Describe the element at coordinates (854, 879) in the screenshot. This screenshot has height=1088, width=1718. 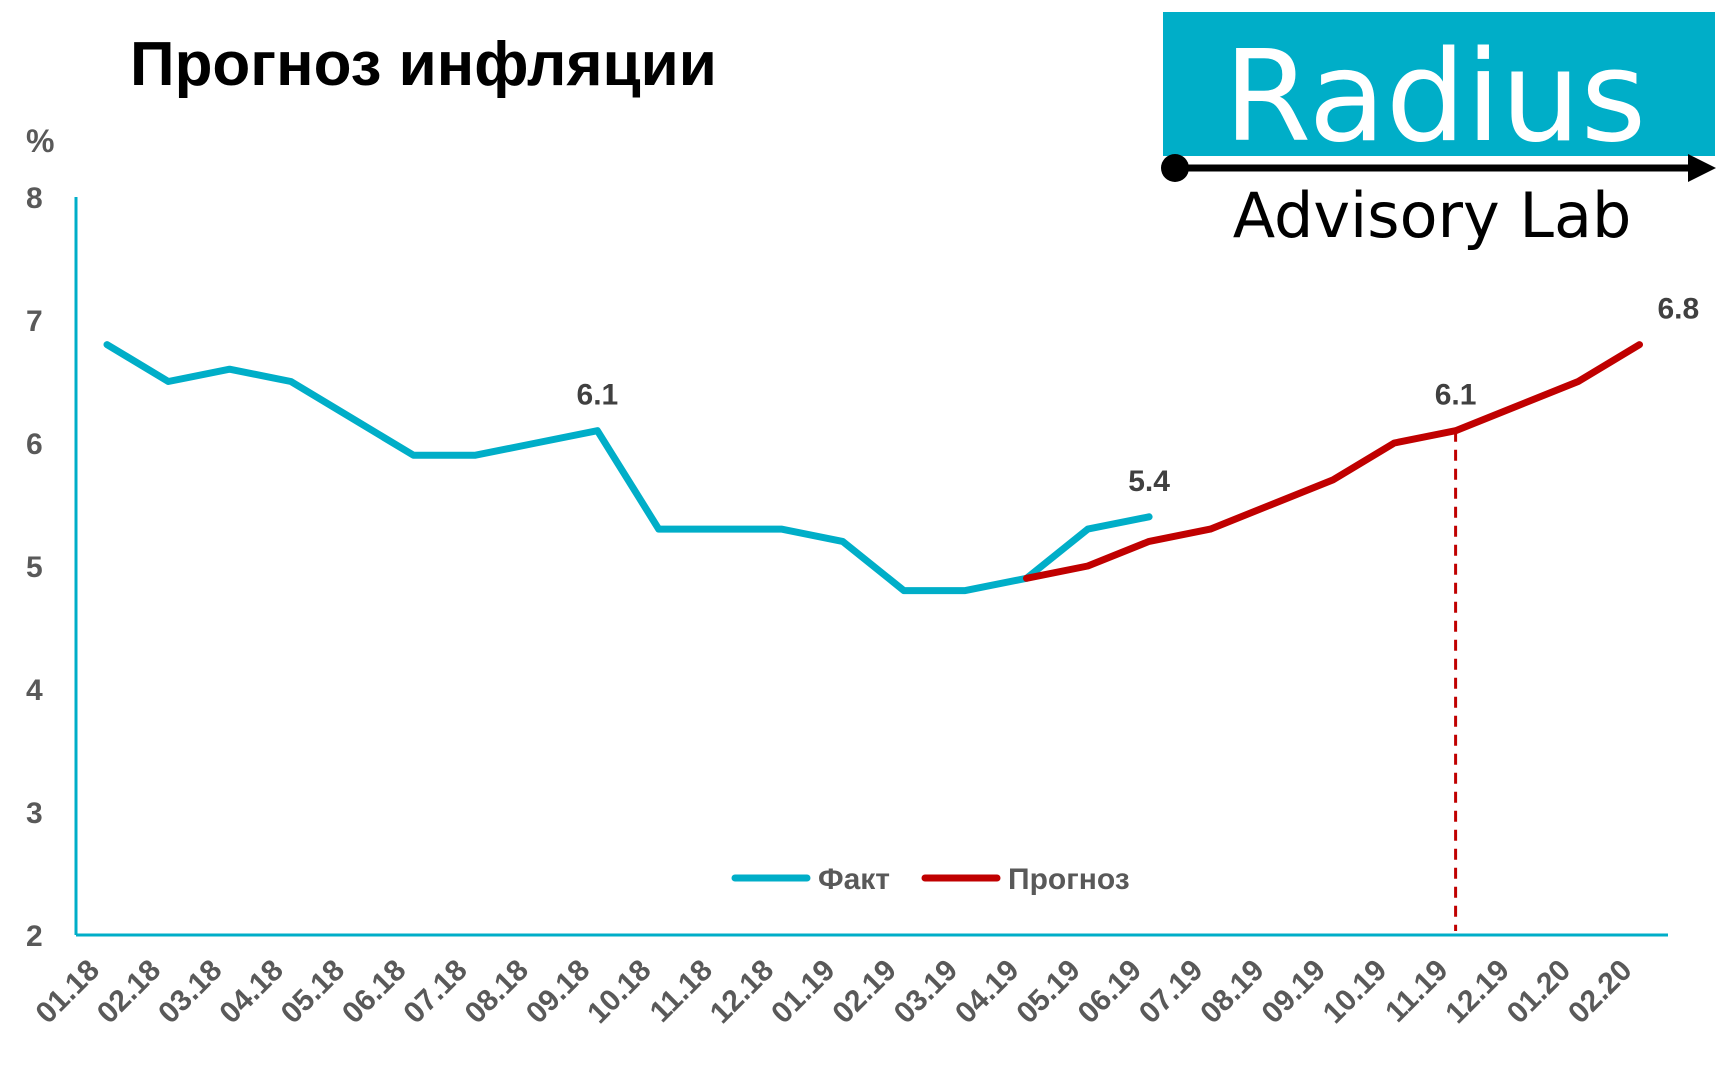
I see `legend-label-fact: Факт` at that location.